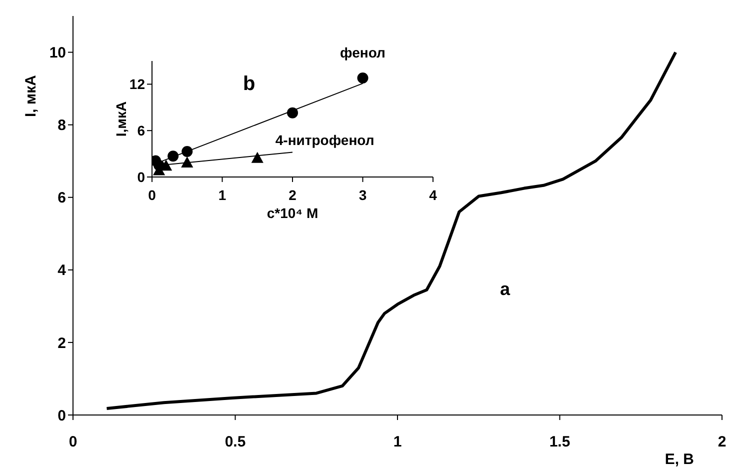 Image resolution: width=730 pixels, height=472 pixels. Describe the element at coordinates (363, 52) in the screenshot. I see `series-label: фенол` at that location.